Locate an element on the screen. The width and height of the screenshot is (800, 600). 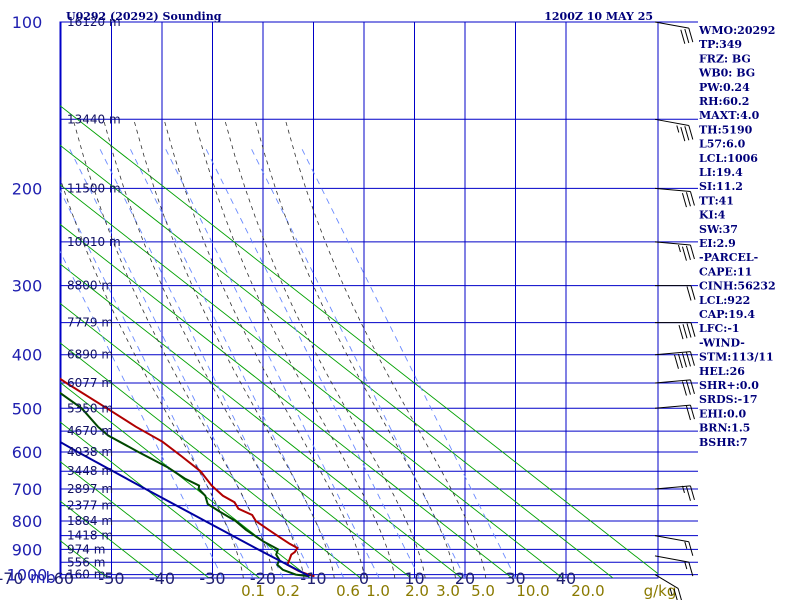
sounding-index: EHI:0.0 is located at coordinates (722, 413).